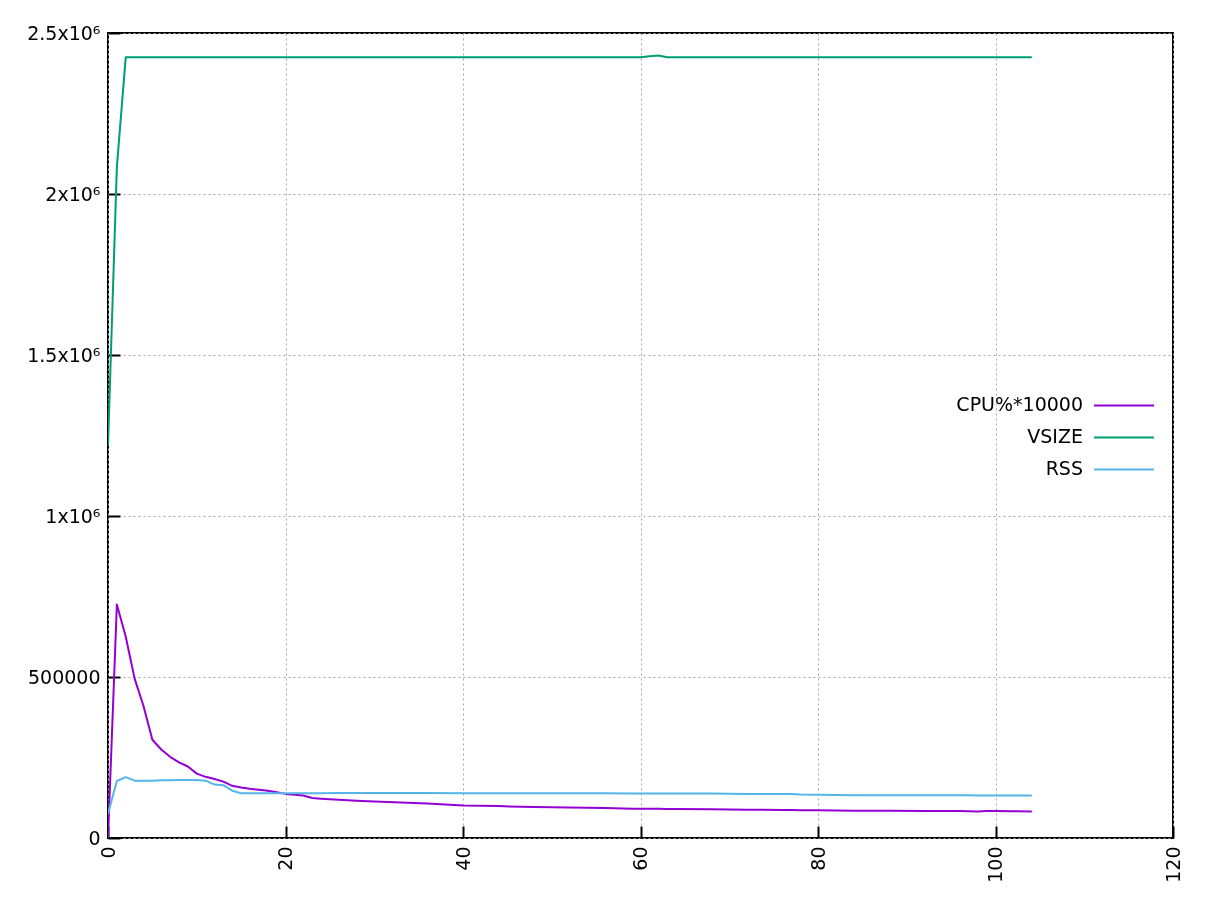  What do you see at coordinates (640, 858) in the screenshot?
I see `x-tick-label: 60` at bounding box center [640, 858].